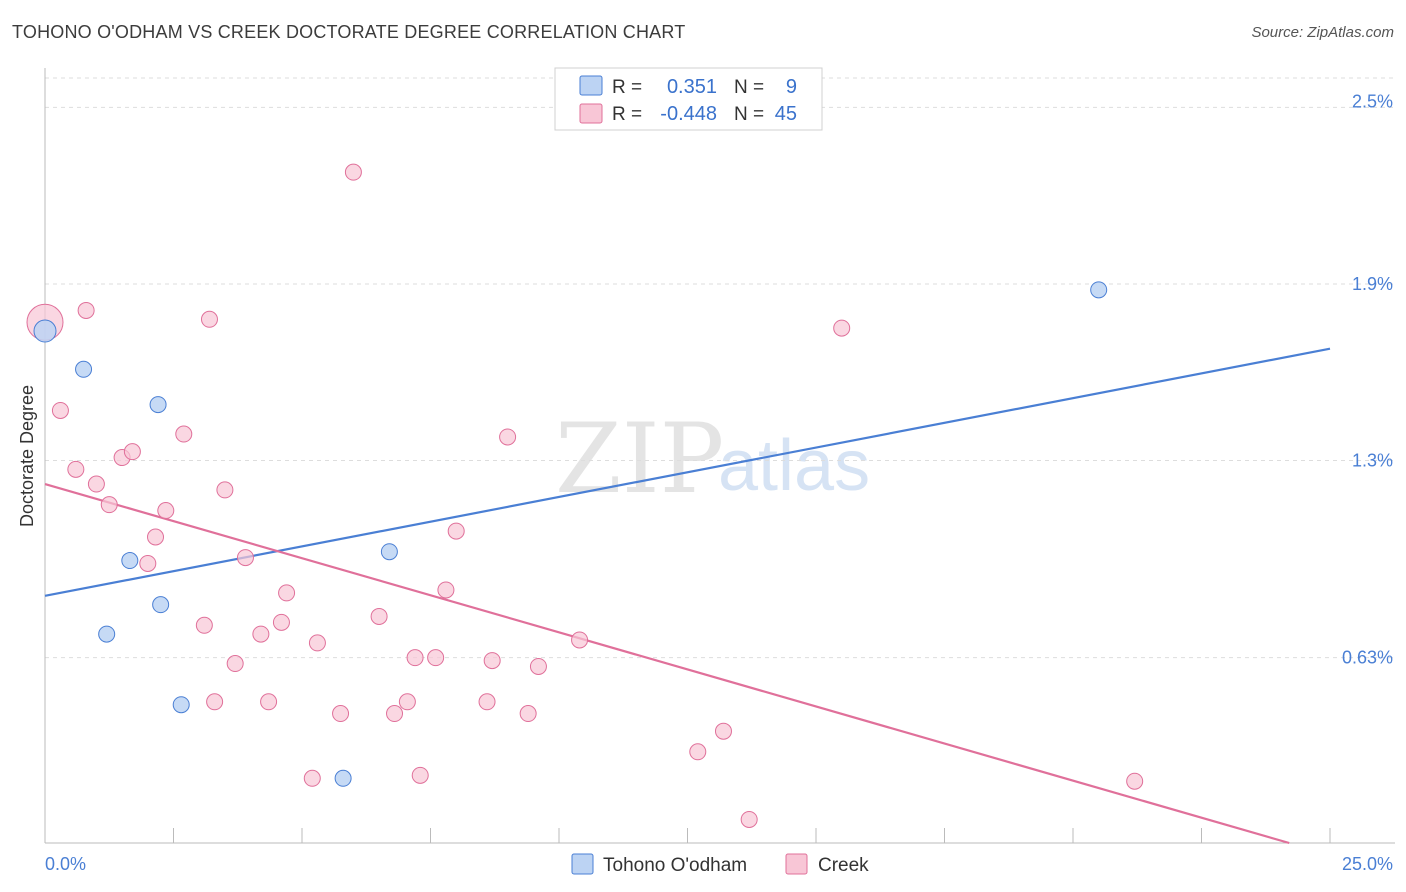  I want to click on bottom-legend-label-tohono: Tohono O'odham, so click(675, 865).